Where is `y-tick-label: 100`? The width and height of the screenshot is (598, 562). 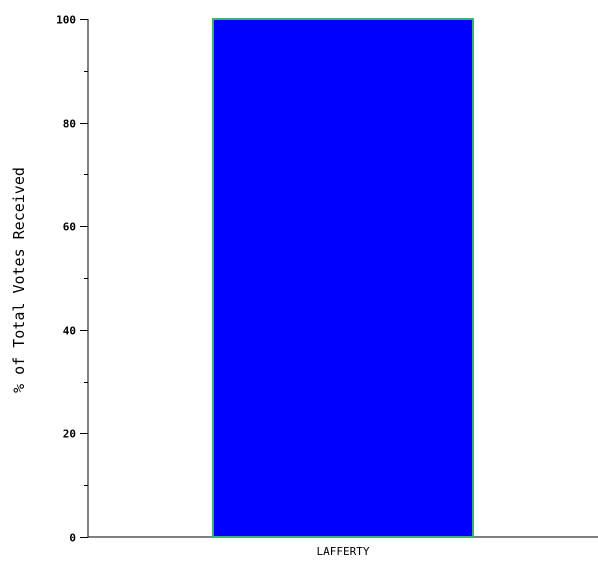 y-tick-label: 100 is located at coordinates (66, 20).